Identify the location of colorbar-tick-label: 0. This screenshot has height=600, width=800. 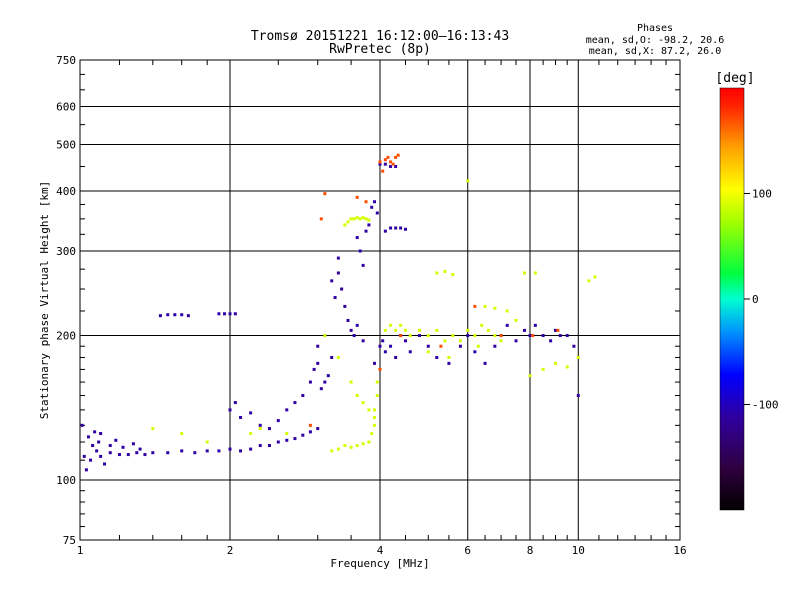
(755, 299).